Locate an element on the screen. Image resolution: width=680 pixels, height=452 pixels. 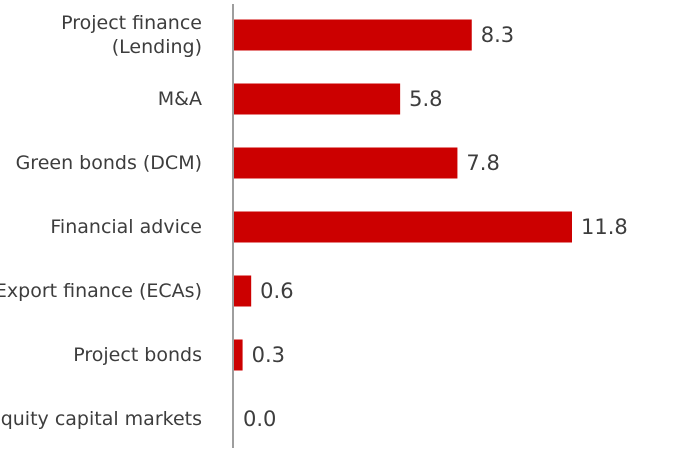
category-label: Export finance (ECAs) is located at coordinates (101, 291).